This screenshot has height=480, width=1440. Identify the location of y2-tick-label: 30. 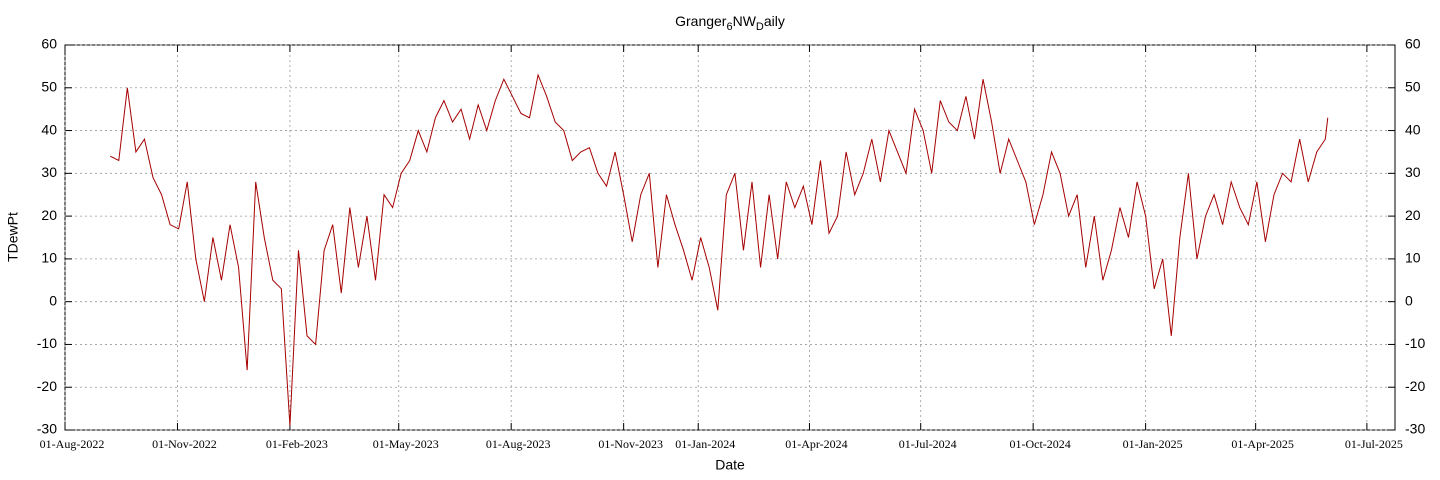
(1413, 172).